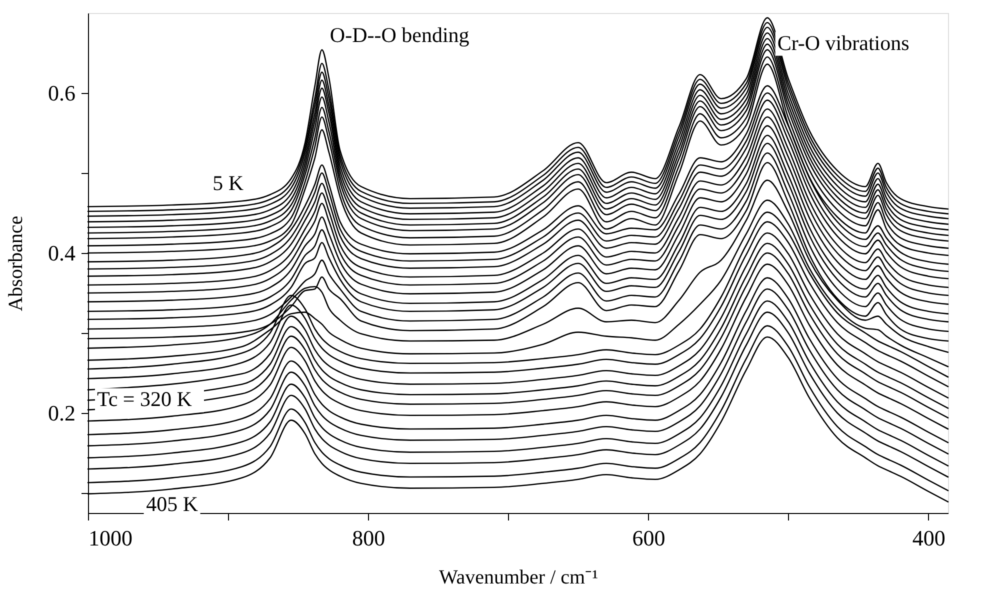 This screenshot has width=986, height=601. I want to click on y-axis-title: Absorbance, so click(16, 264).